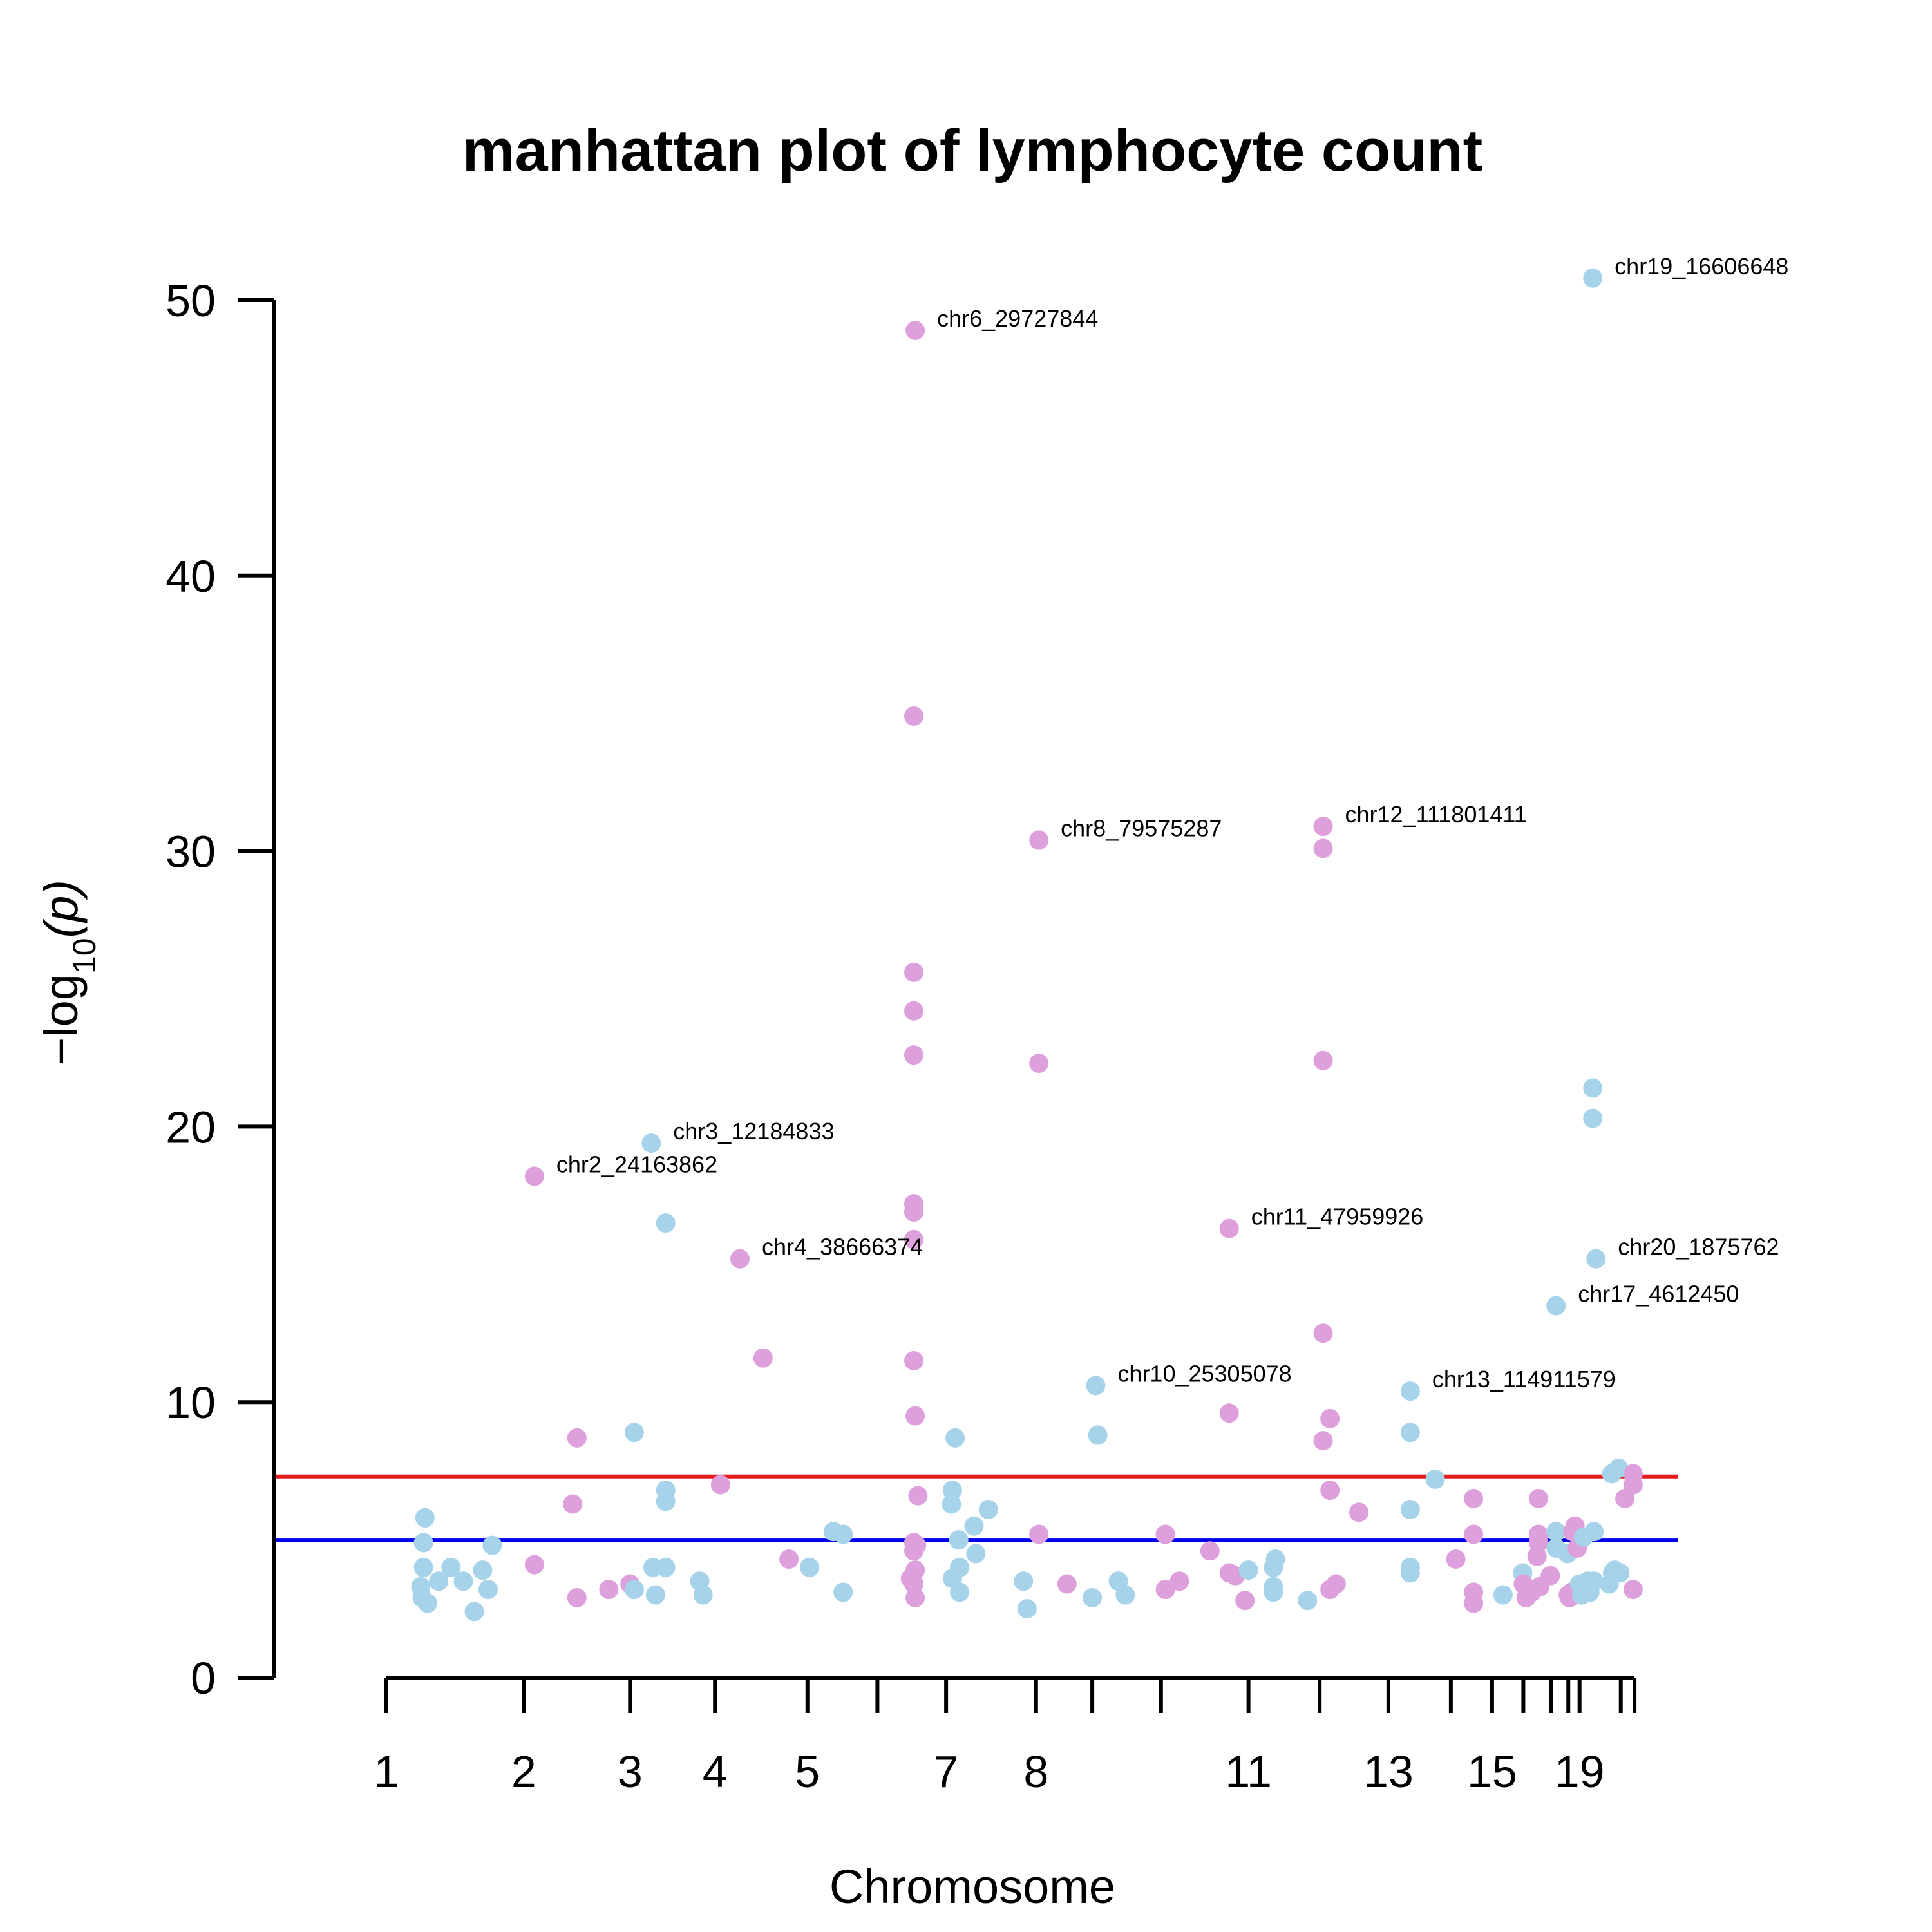 The width and height of the screenshot is (1932, 1932). What do you see at coordinates (1436, 814) in the screenshot?
I see `snp-label: chr12_111801411` at bounding box center [1436, 814].